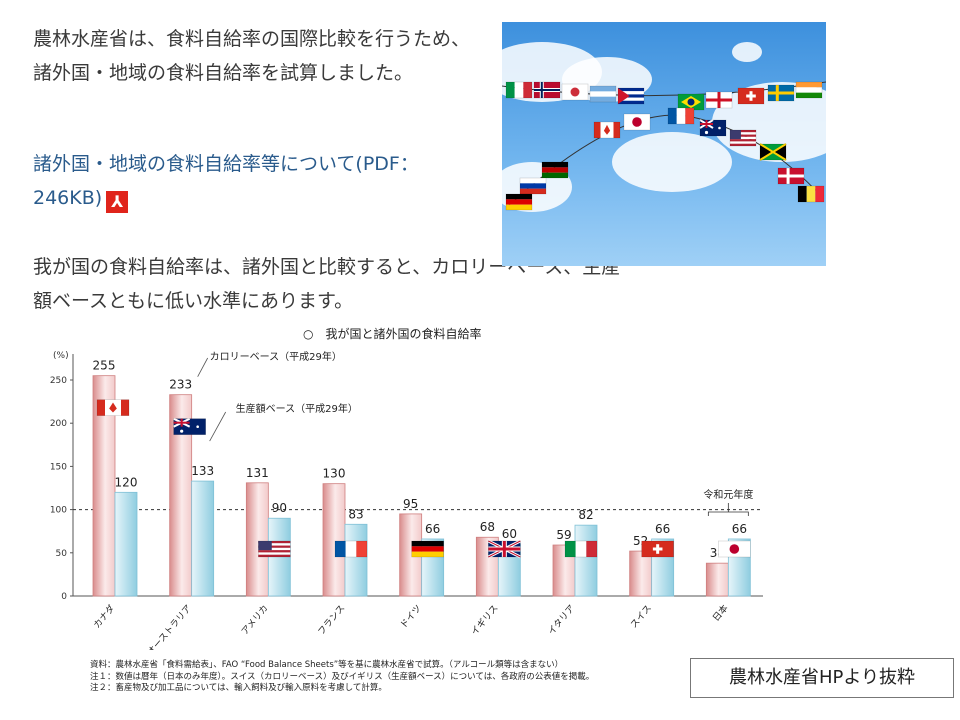 The image size is (960, 720). What do you see at coordinates (180, 385) in the screenshot?
I see `label-calorie-1: 233` at bounding box center [180, 385].